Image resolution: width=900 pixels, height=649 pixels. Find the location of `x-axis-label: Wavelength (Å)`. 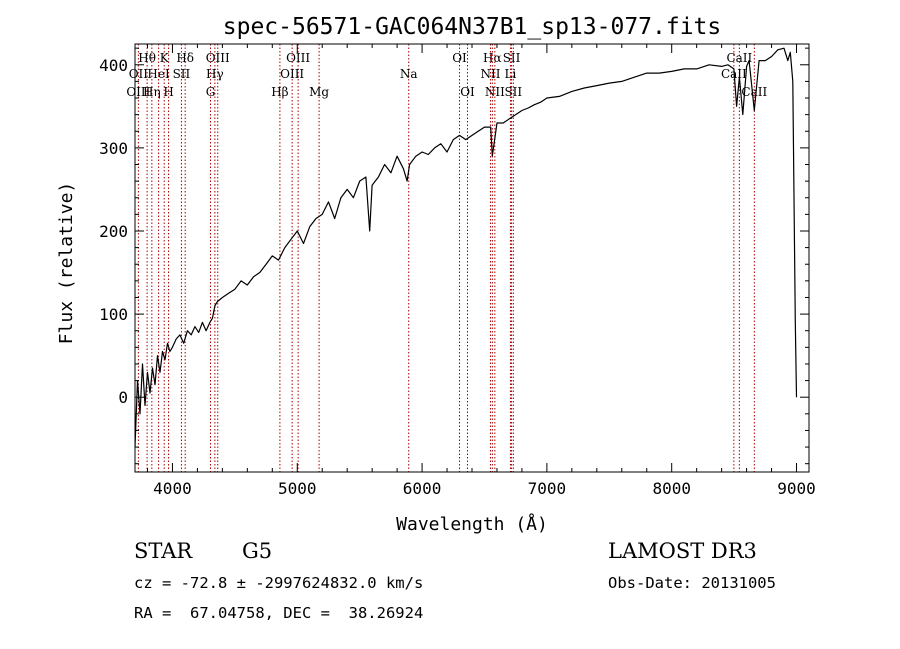

x-axis-label: Wavelength (Å) is located at coordinates (472, 524).